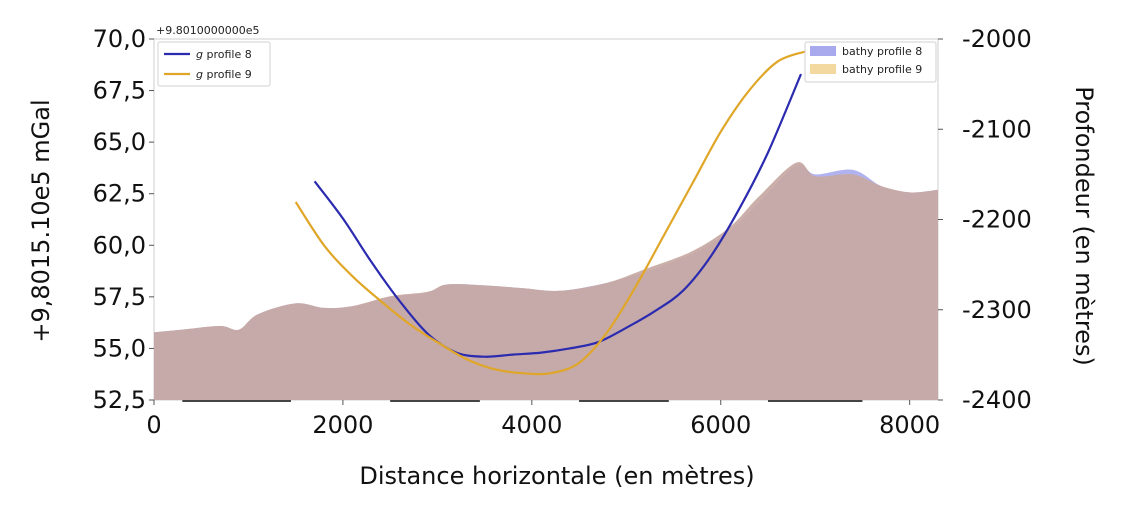 This screenshot has height=515, width=1140. Describe the element at coordinates (556, 476) in the screenshot. I see `x-axis-title: Distance horizontale (en mètres)` at that location.